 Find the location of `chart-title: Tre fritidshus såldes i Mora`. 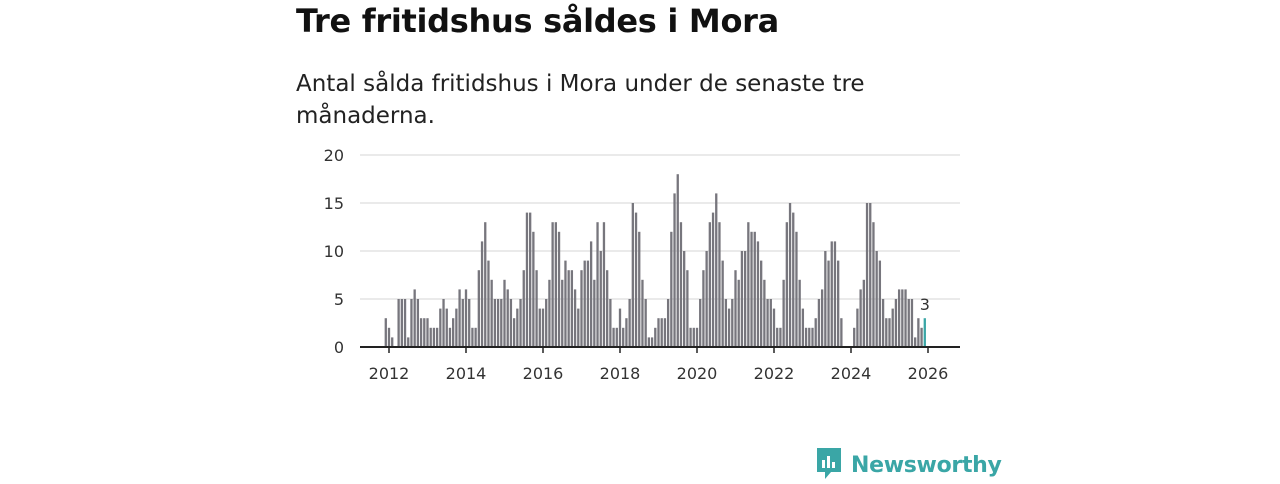

chart-title: Tre fritidshus såldes i Mora is located at coordinates (537, 21).